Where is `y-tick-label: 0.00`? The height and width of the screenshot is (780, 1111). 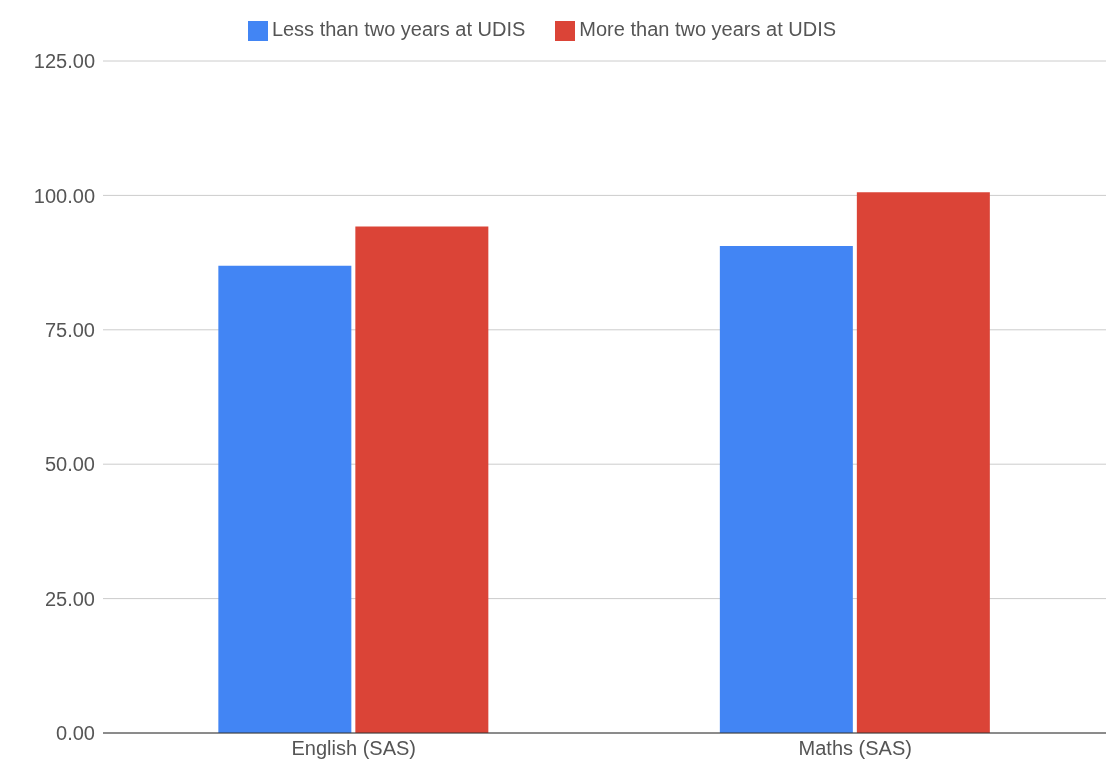 y-tick-label: 0.00 is located at coordinates (75, 733).